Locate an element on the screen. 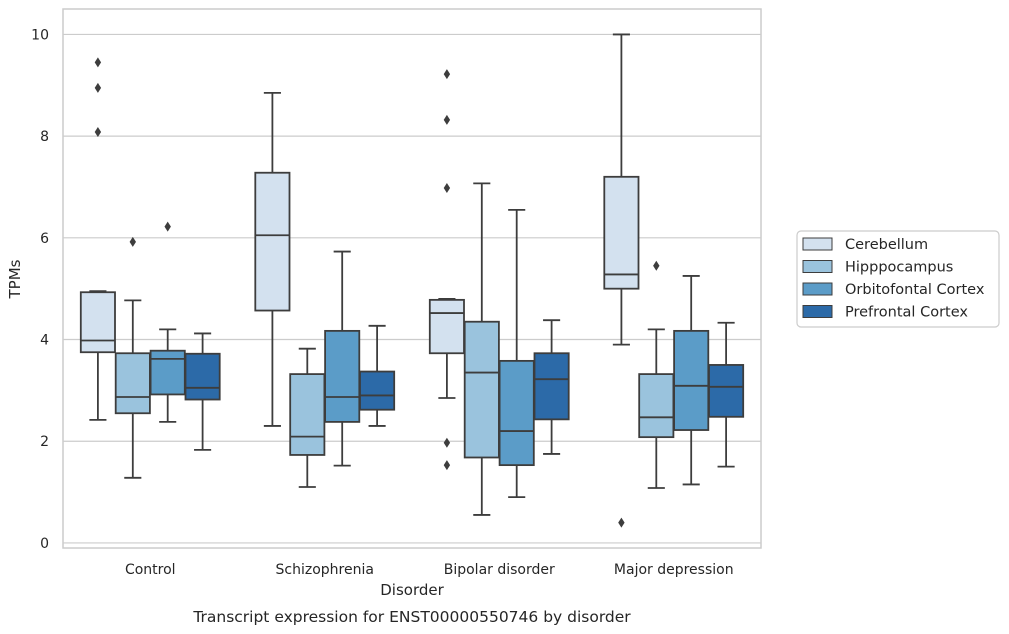  y-tick-label: 8 is located at coordinates (44, 137).